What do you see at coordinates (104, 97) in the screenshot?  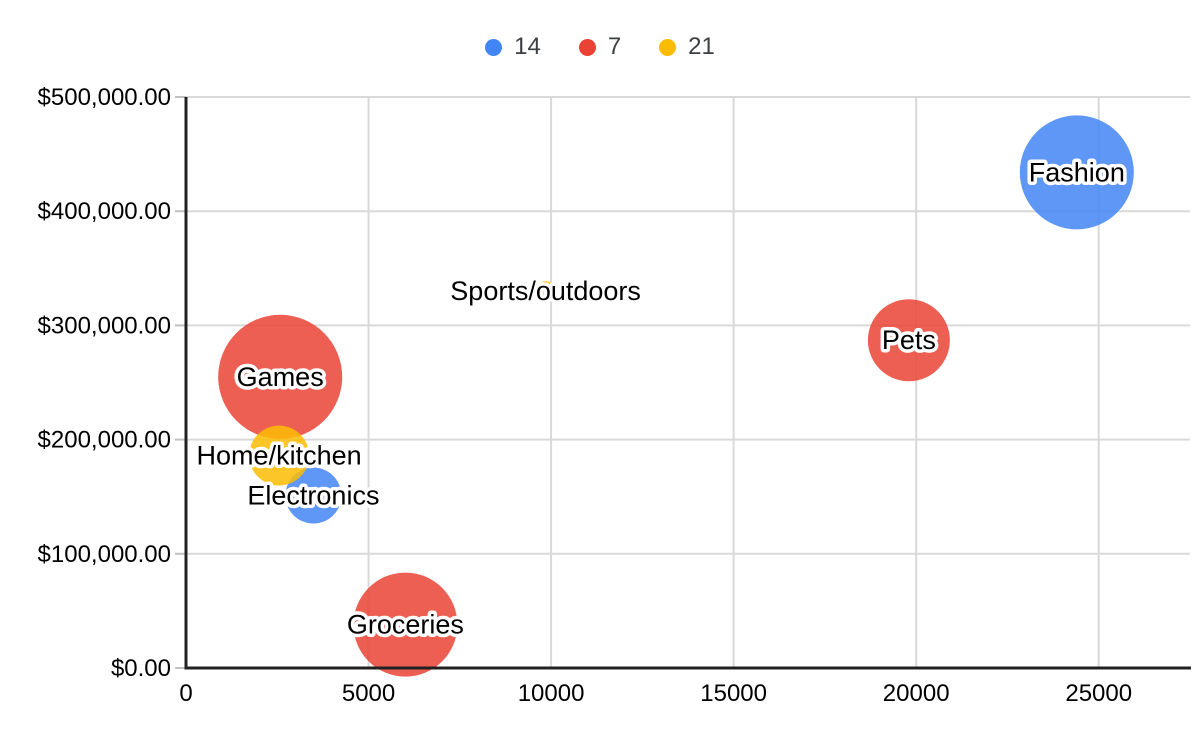 I see `y-tick-label: $500,000.00` at bounding box center [104, 97].